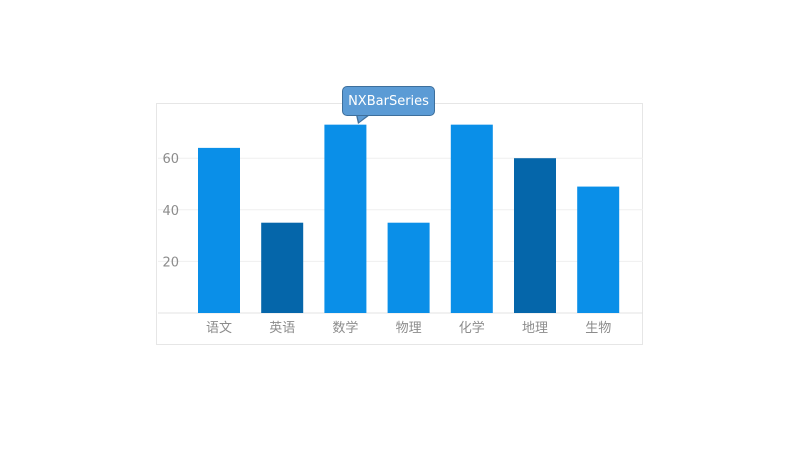 The width and height of the screenshot is (800, 450). I want to click on tooltip-tail-inner, so click(363, 118).